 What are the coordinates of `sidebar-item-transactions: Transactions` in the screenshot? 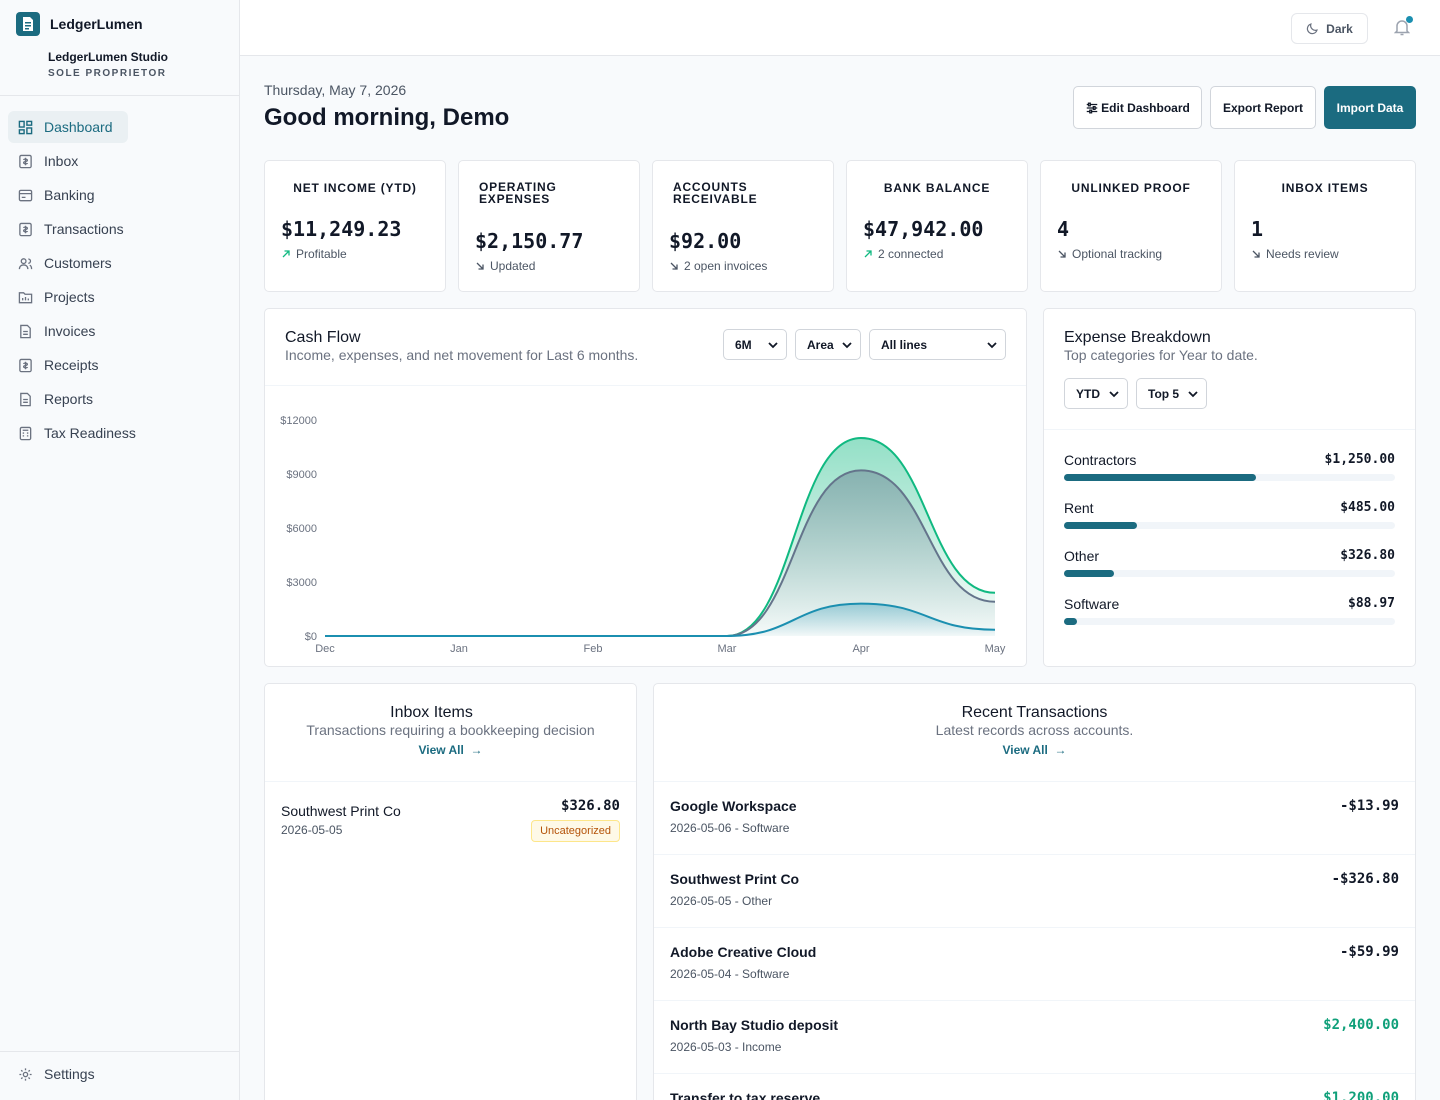 It's located at (120, 229).